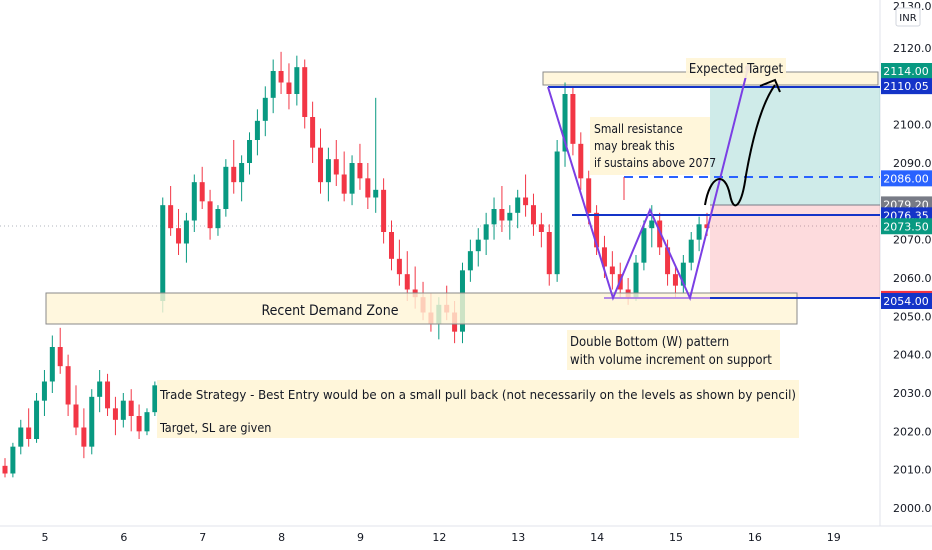  Describe the element at coordinates (906, 226) in the screenshot. I see `price-tag-label: 2073.50` at that location.